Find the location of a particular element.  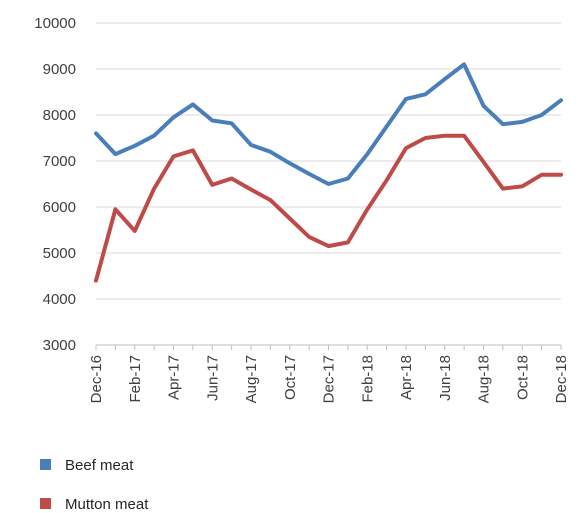

x-tick-label: Dec-18 is located at coordinates (561, 379).